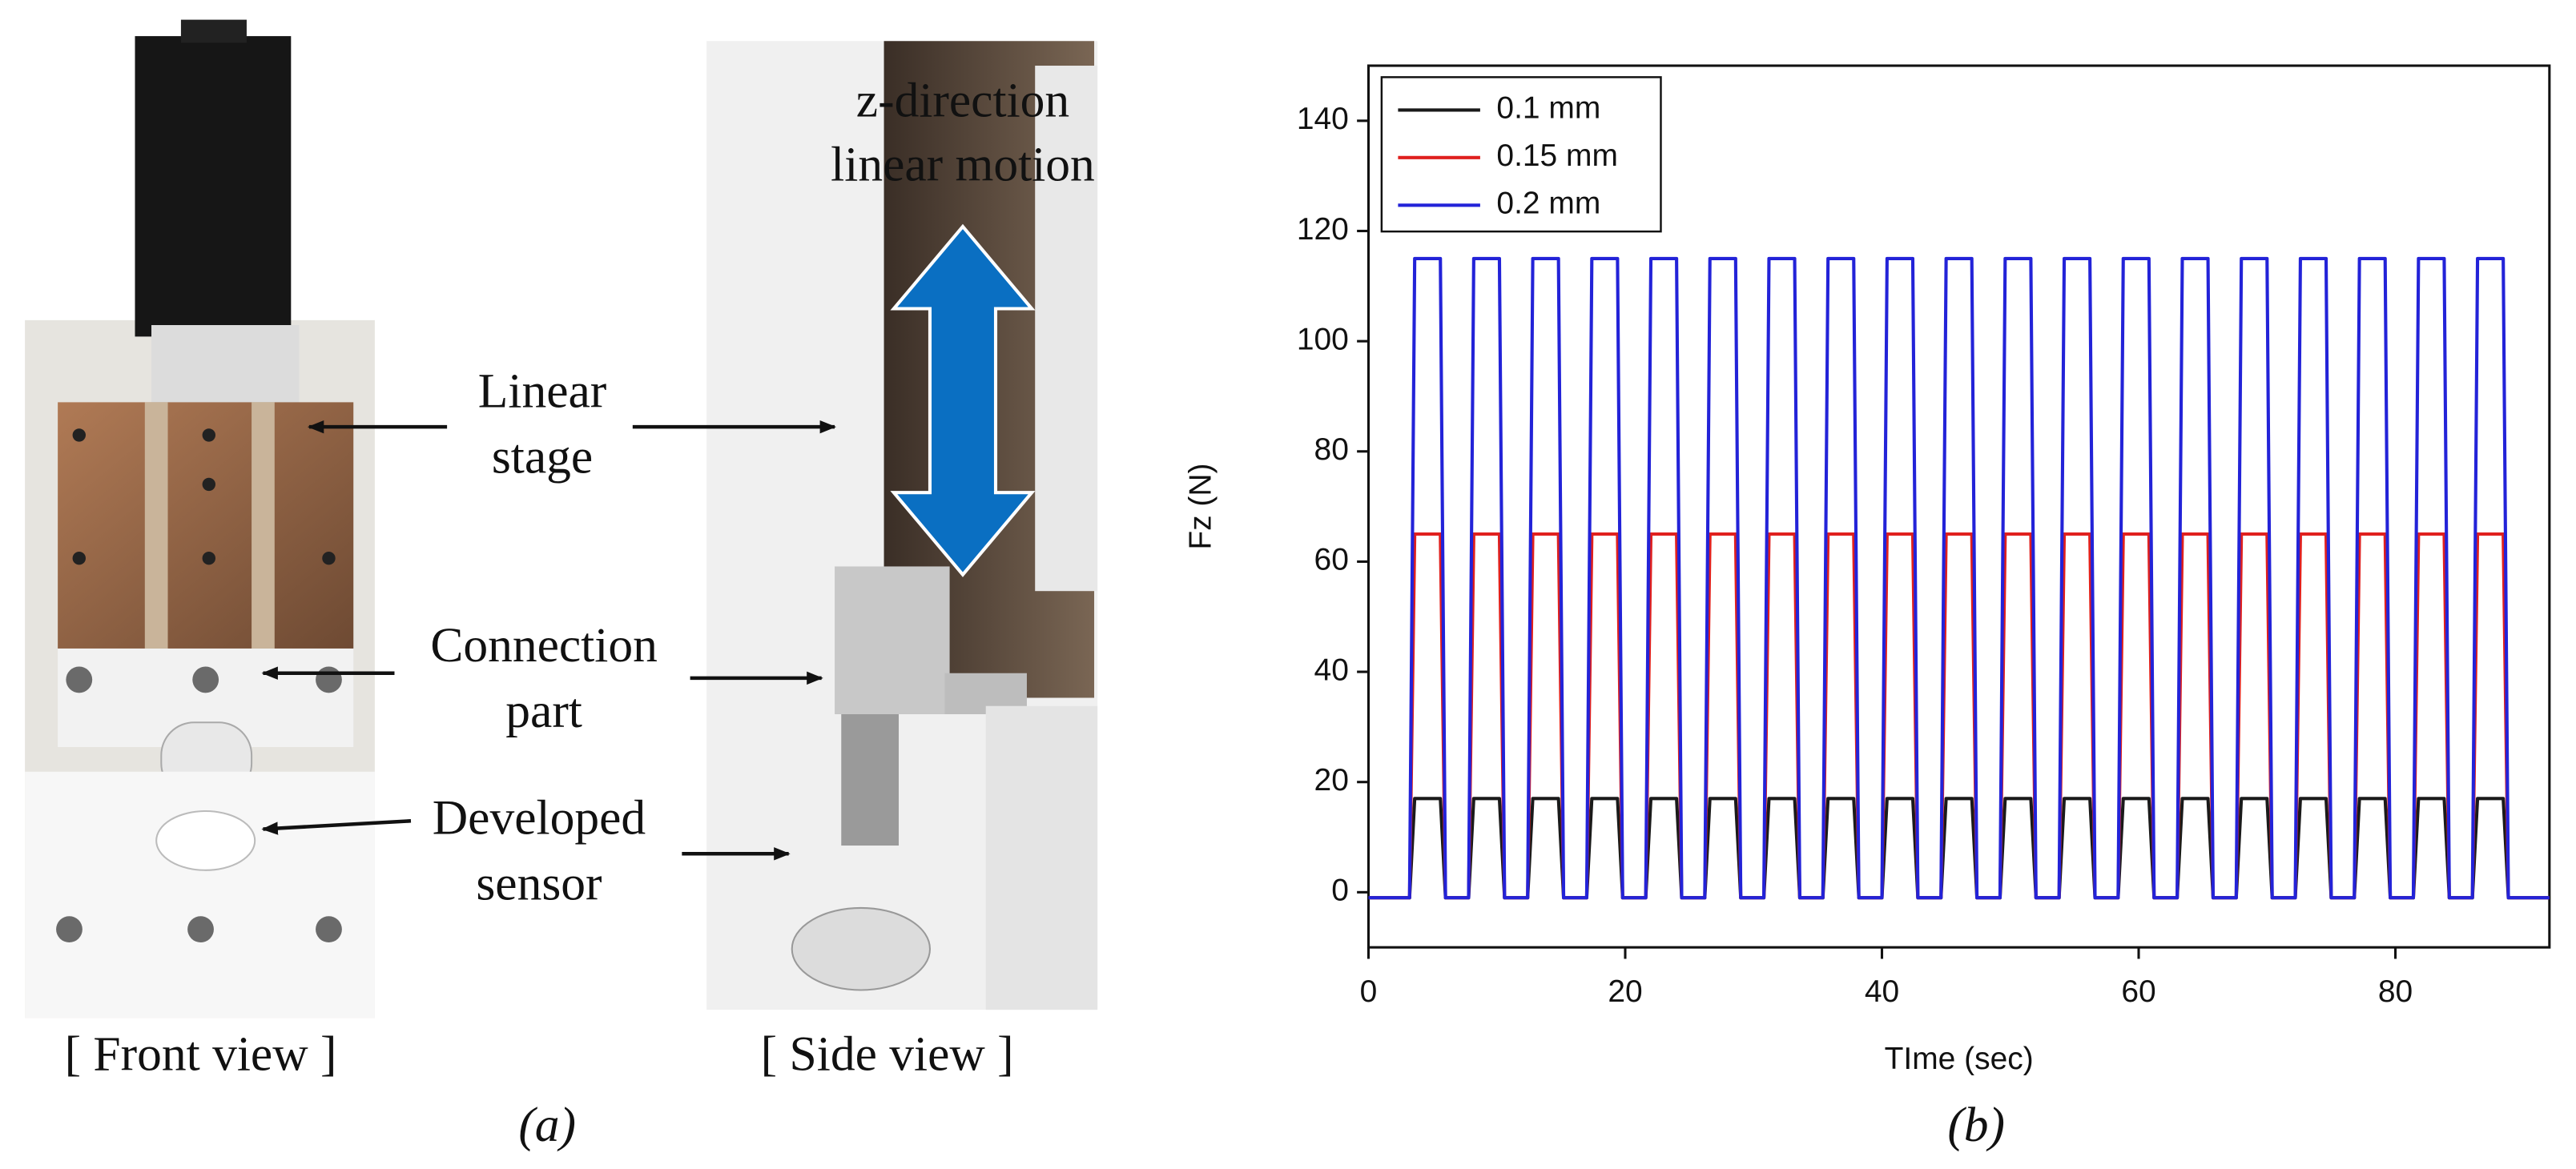 The height and width of the screenshot is (1169, 2576). Describe the element at coordinates (1332, 449) in the screenshot. I see `y-tick-label: 80` at that location.